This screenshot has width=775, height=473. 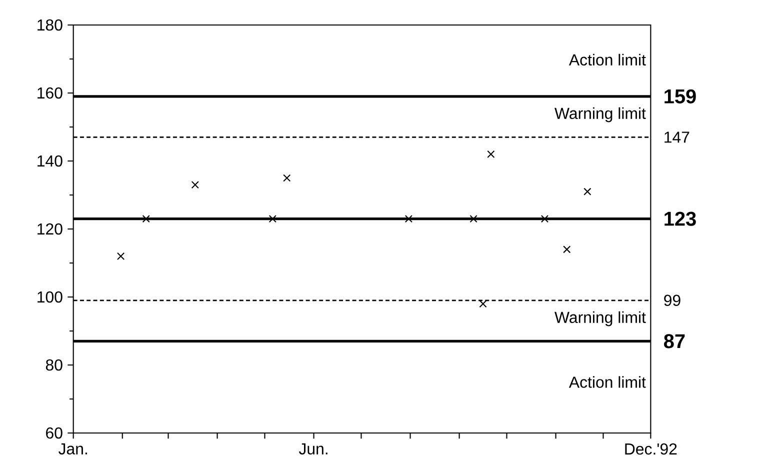 What do you see at coordinates (50, 297) in the screenshot?
I see `y-tick-label: 100` at bounding box center [50, 297].